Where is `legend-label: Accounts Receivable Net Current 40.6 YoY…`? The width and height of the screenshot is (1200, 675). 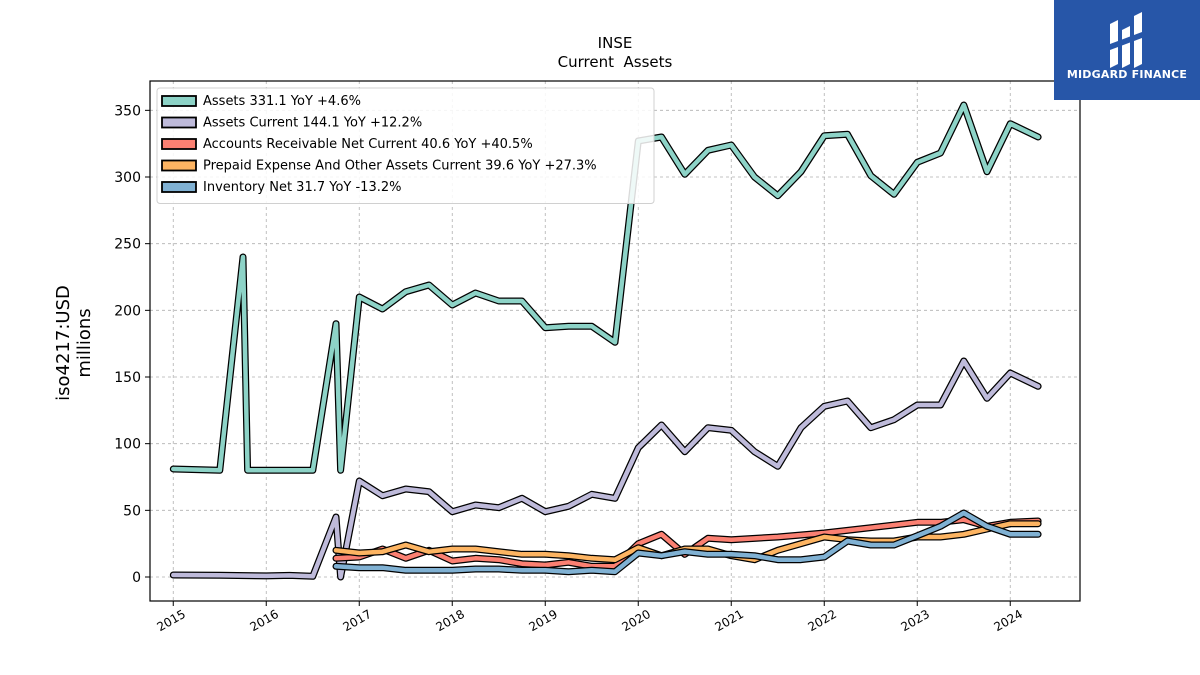 legend-label: Accounts Receivable Net Current 40.6 YoY… is located at coordinates (368, 144).